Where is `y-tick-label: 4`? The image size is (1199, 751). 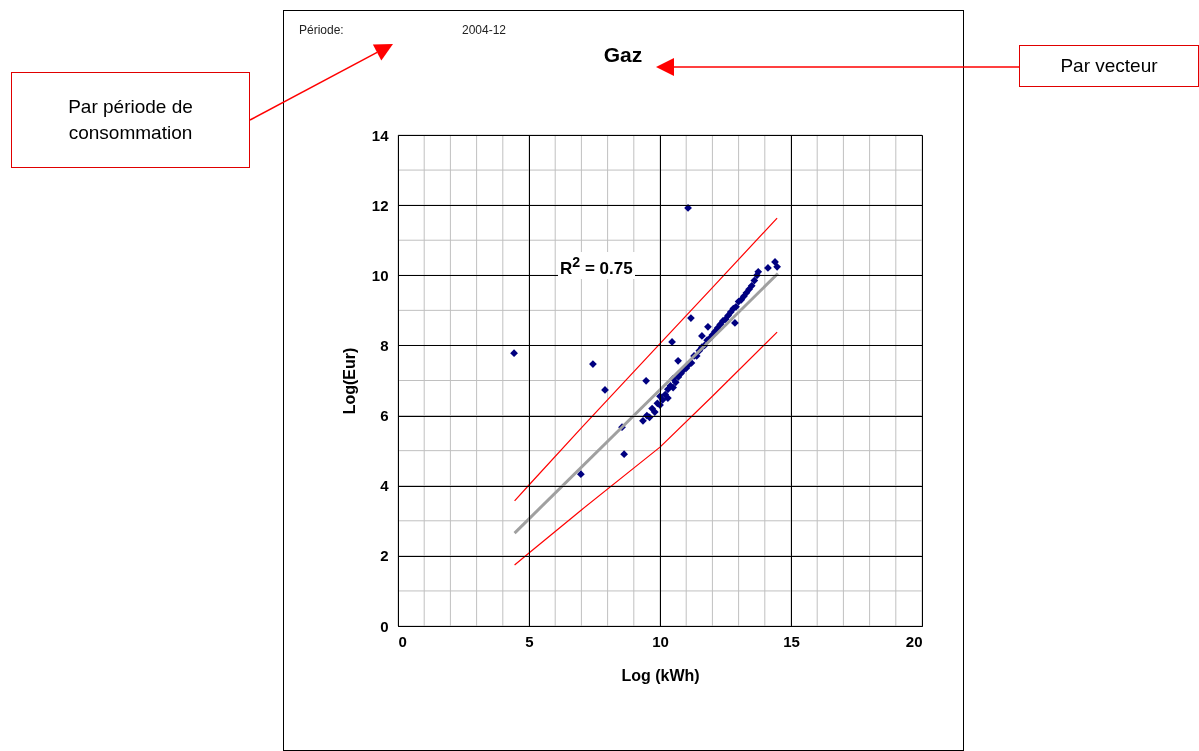
y-tick-label: 4 is located at coordinates (385, 486).